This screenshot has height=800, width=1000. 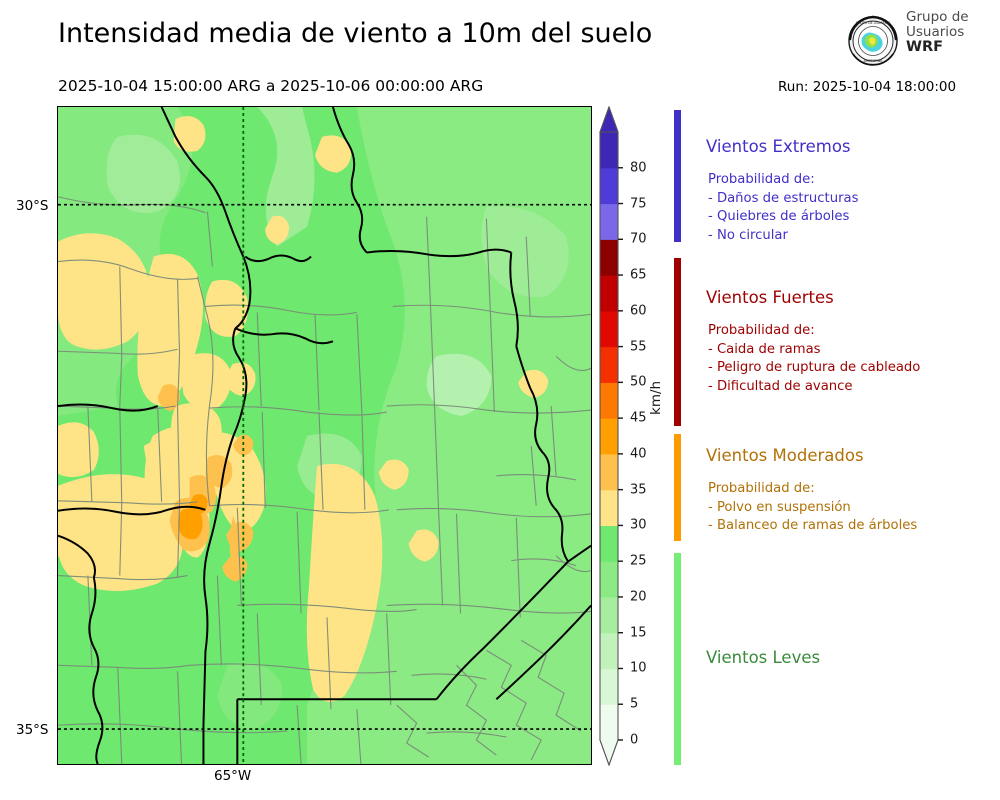 What do you see at coordinates (638, 561) in the screenshot?
I see `colorbar-tick-label-25: 25` at bounding box center [638, 561].